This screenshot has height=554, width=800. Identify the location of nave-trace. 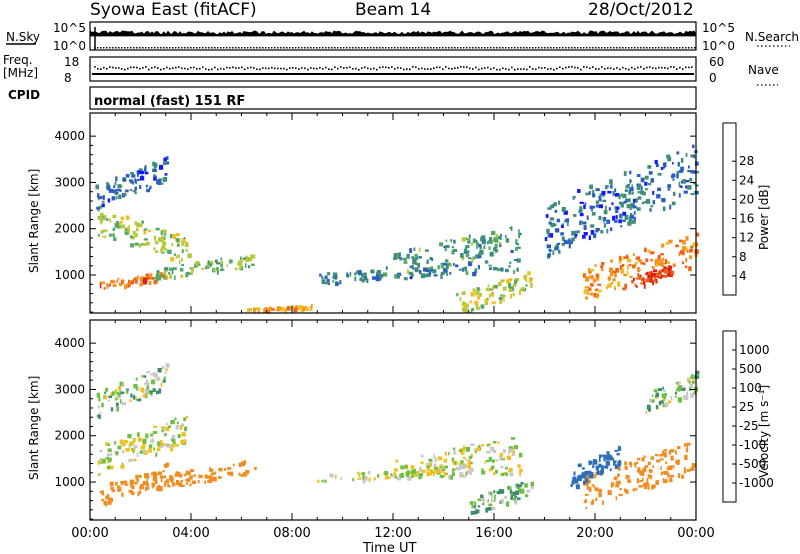
(393, 68).